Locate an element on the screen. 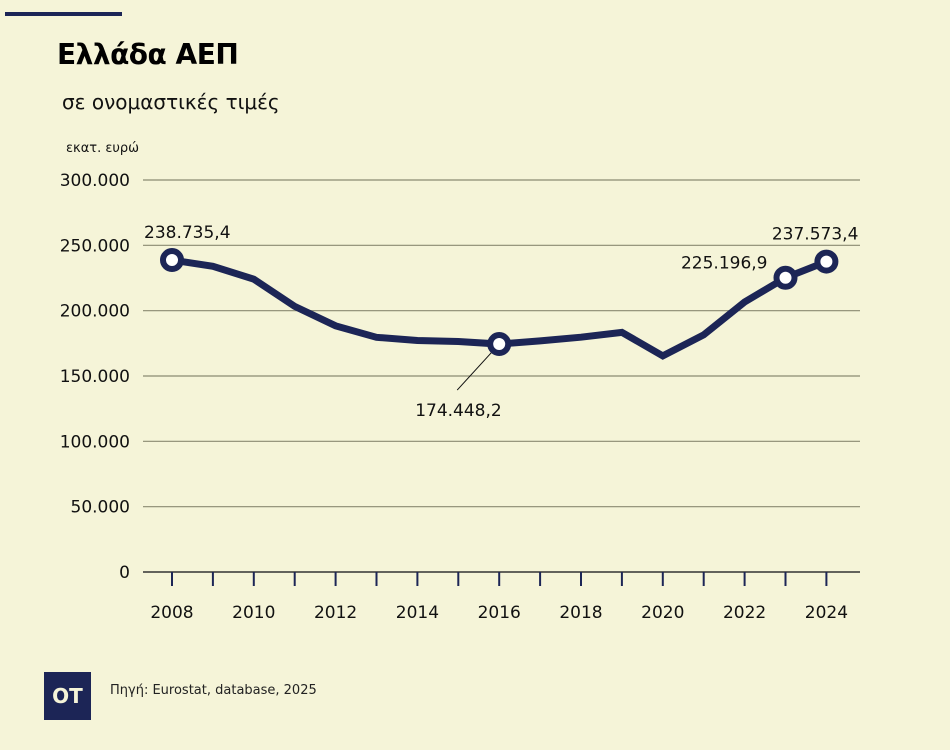 The width and height of the screenshot is (950, 750). data-label-2023: 225.196,9 is located at coordinates (724, 264).